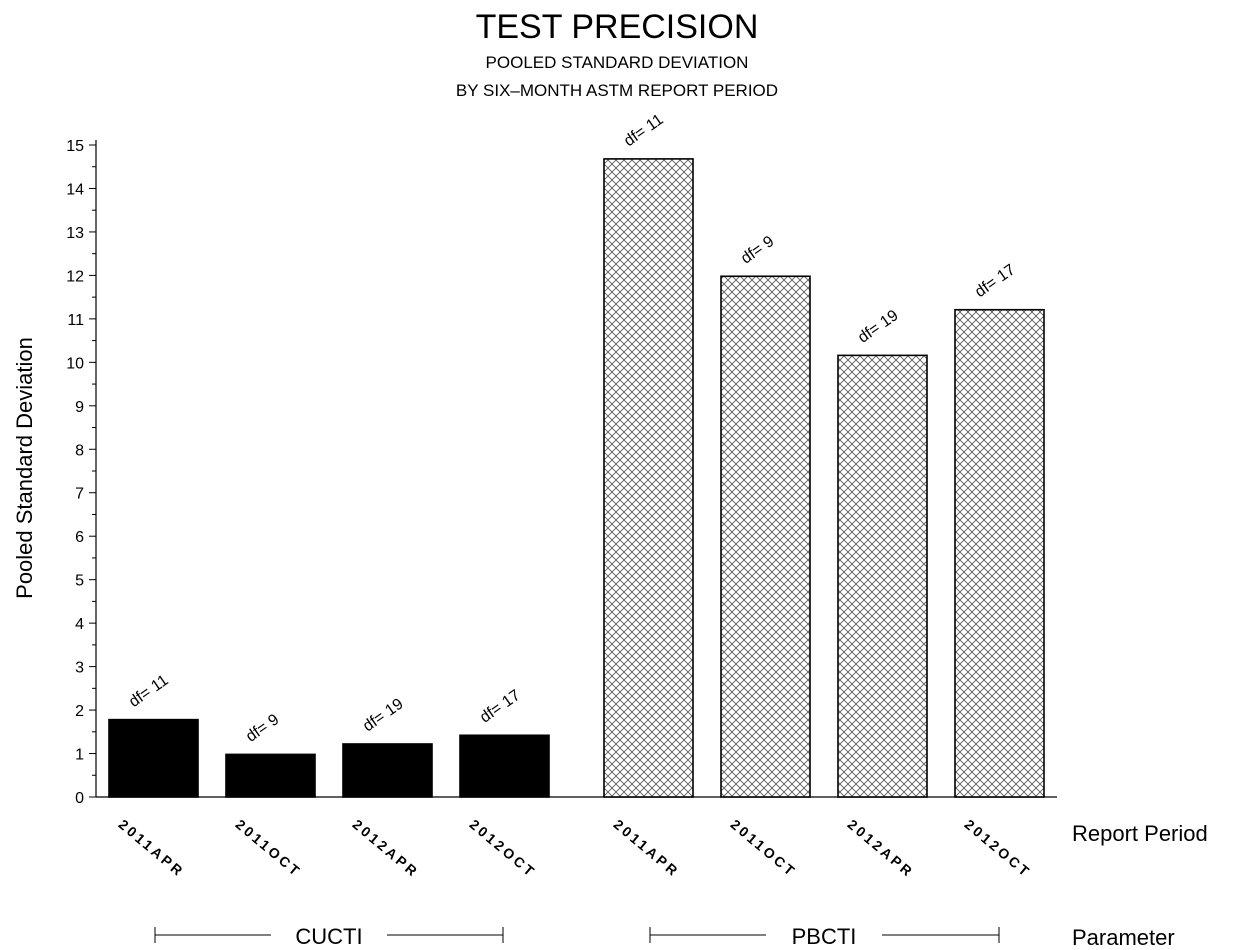  I want to click on y-tick-label: 1, so click(79, 755).